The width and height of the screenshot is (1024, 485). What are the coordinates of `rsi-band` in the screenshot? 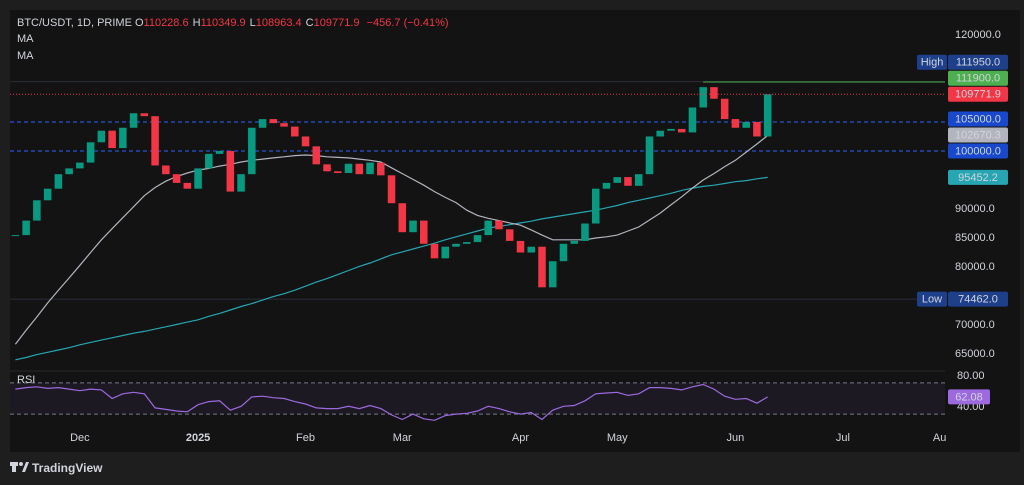 It's located at (477, 398).